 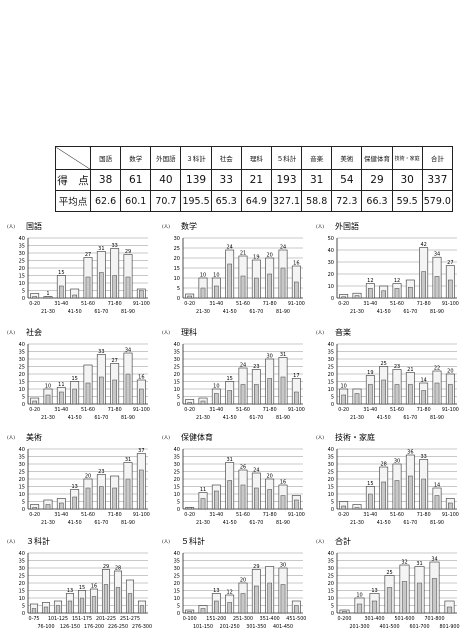 I want to click on data-label: 11, so click(x=203, y=490).